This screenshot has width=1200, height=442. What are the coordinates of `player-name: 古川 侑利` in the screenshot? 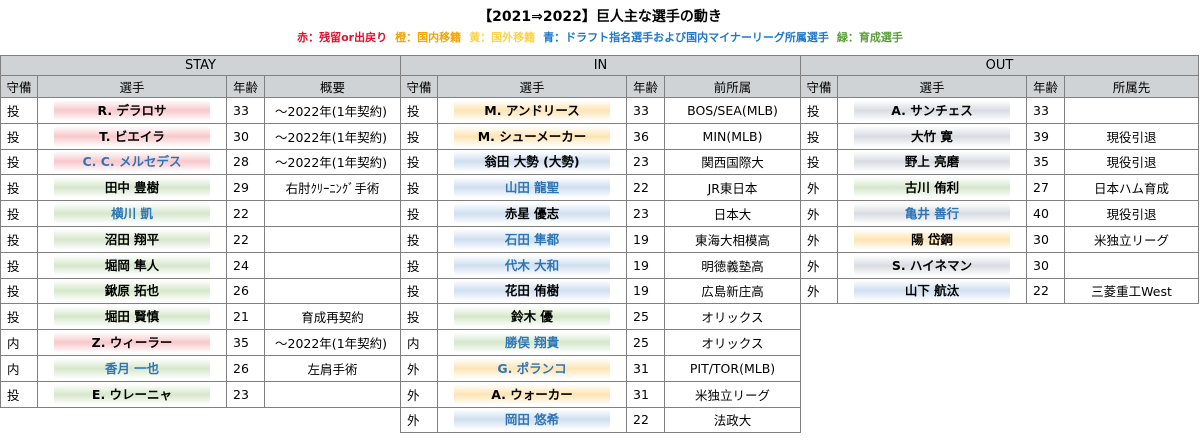 It's located at (932, 188).